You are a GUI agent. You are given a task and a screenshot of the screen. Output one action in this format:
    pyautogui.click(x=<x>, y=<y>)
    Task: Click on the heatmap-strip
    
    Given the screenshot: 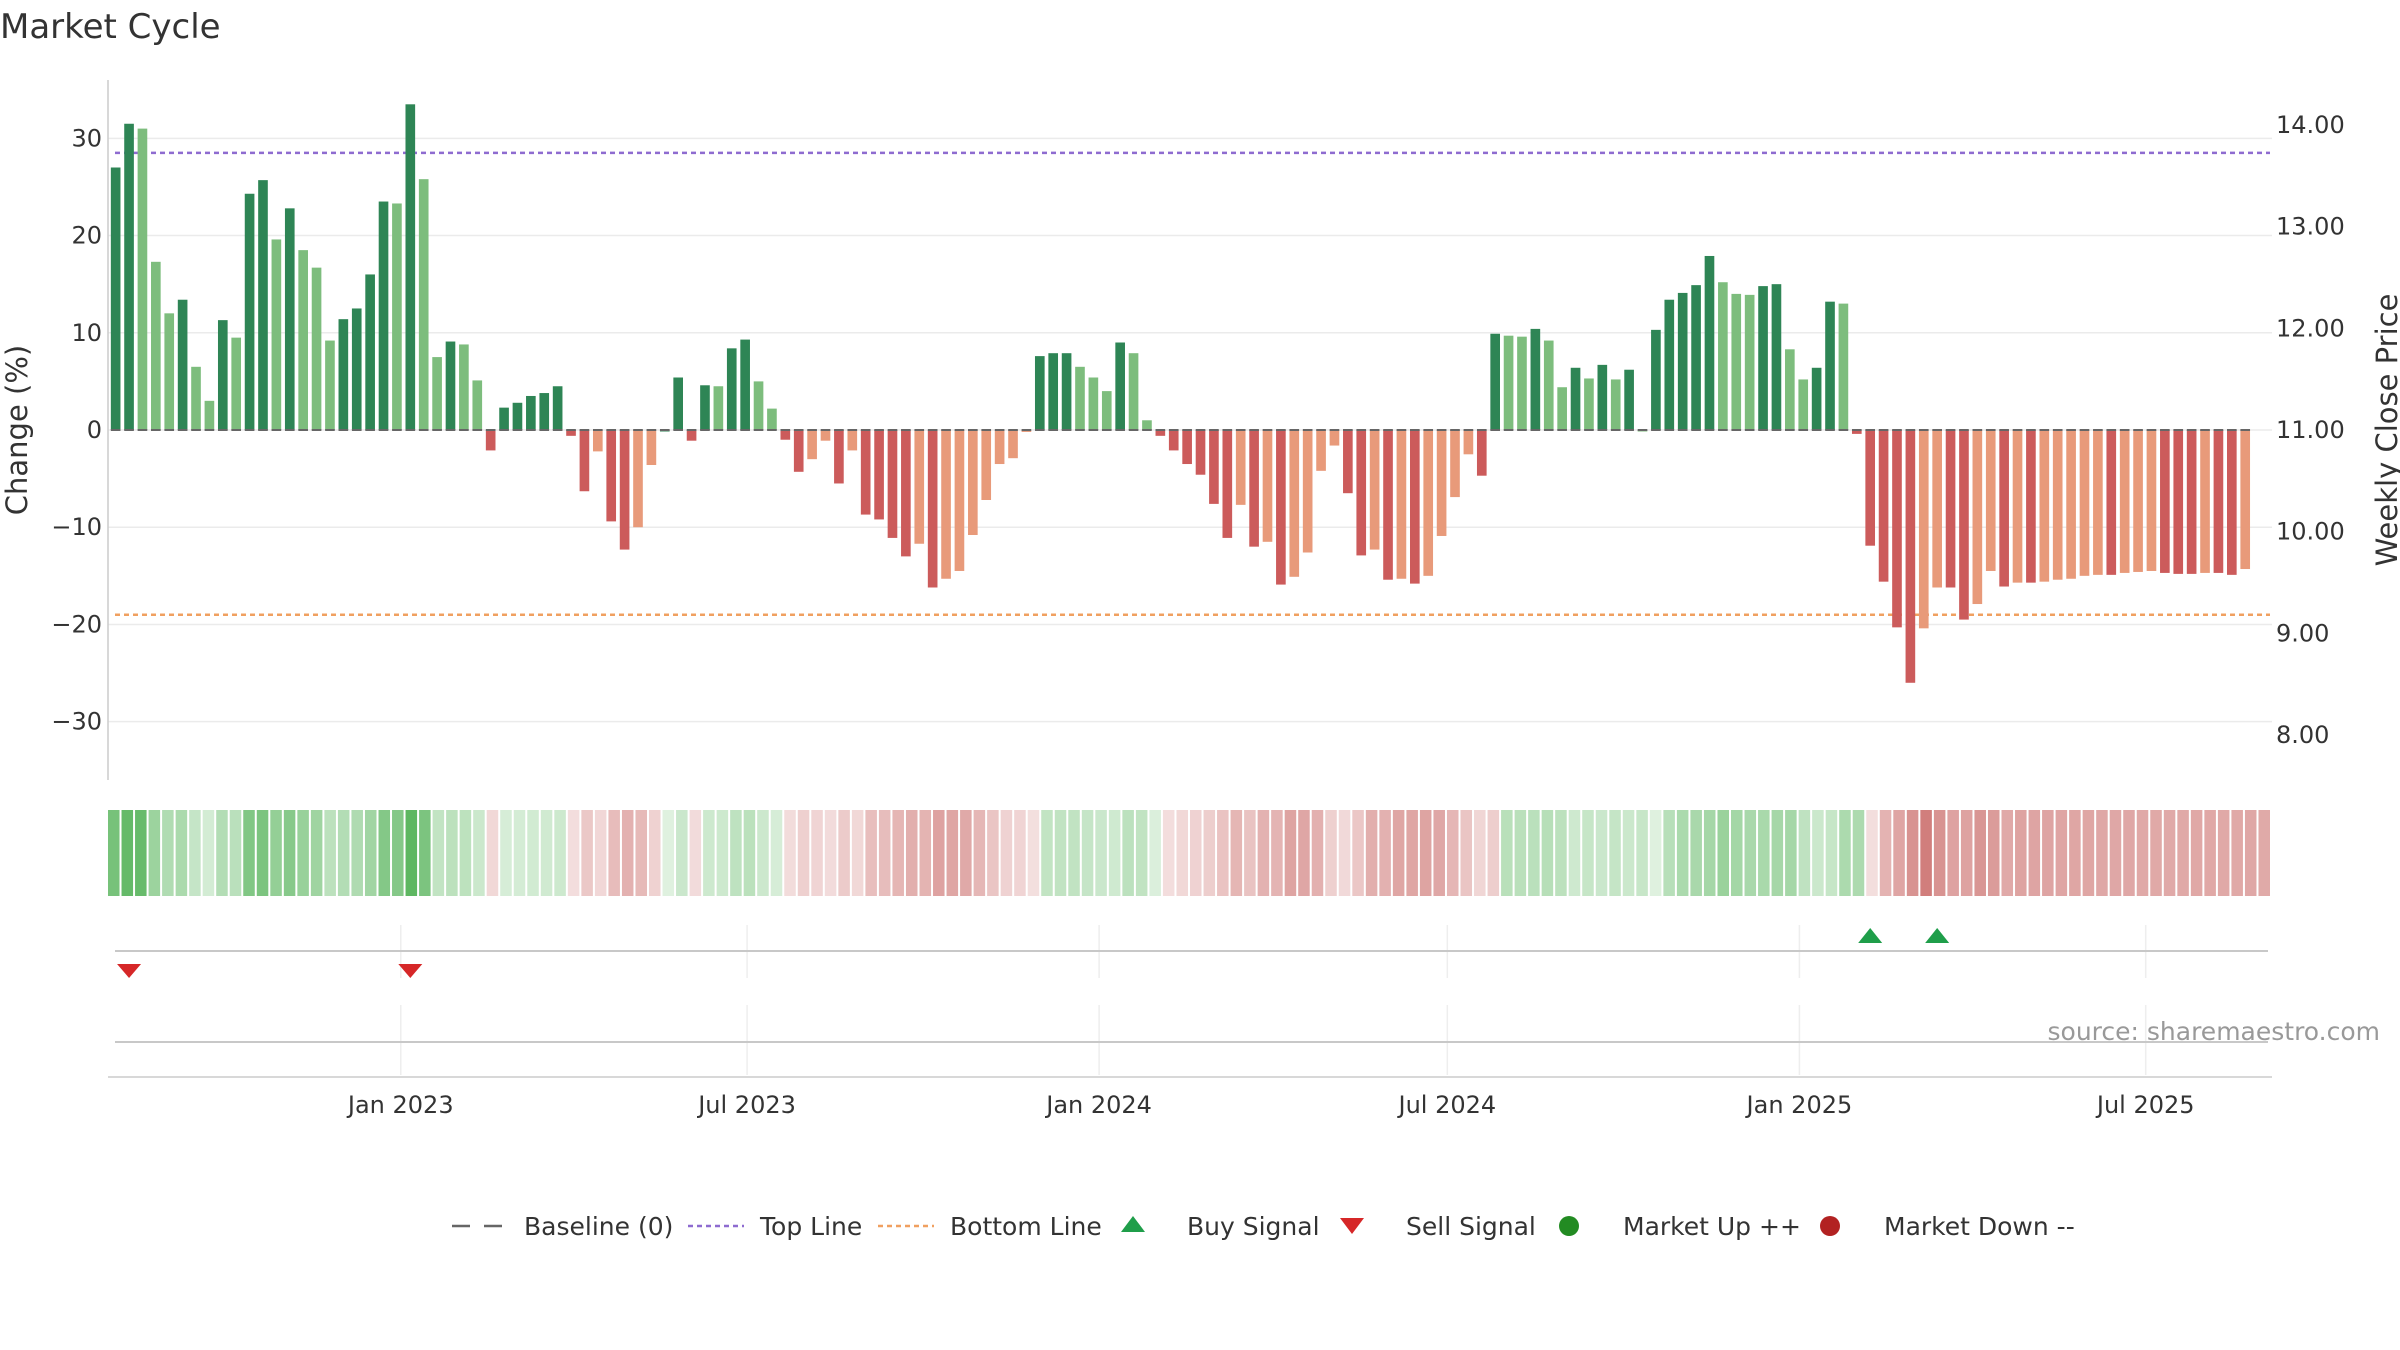 What is the action you would take?
    pyautogui.click(x=1189, y=853)
    